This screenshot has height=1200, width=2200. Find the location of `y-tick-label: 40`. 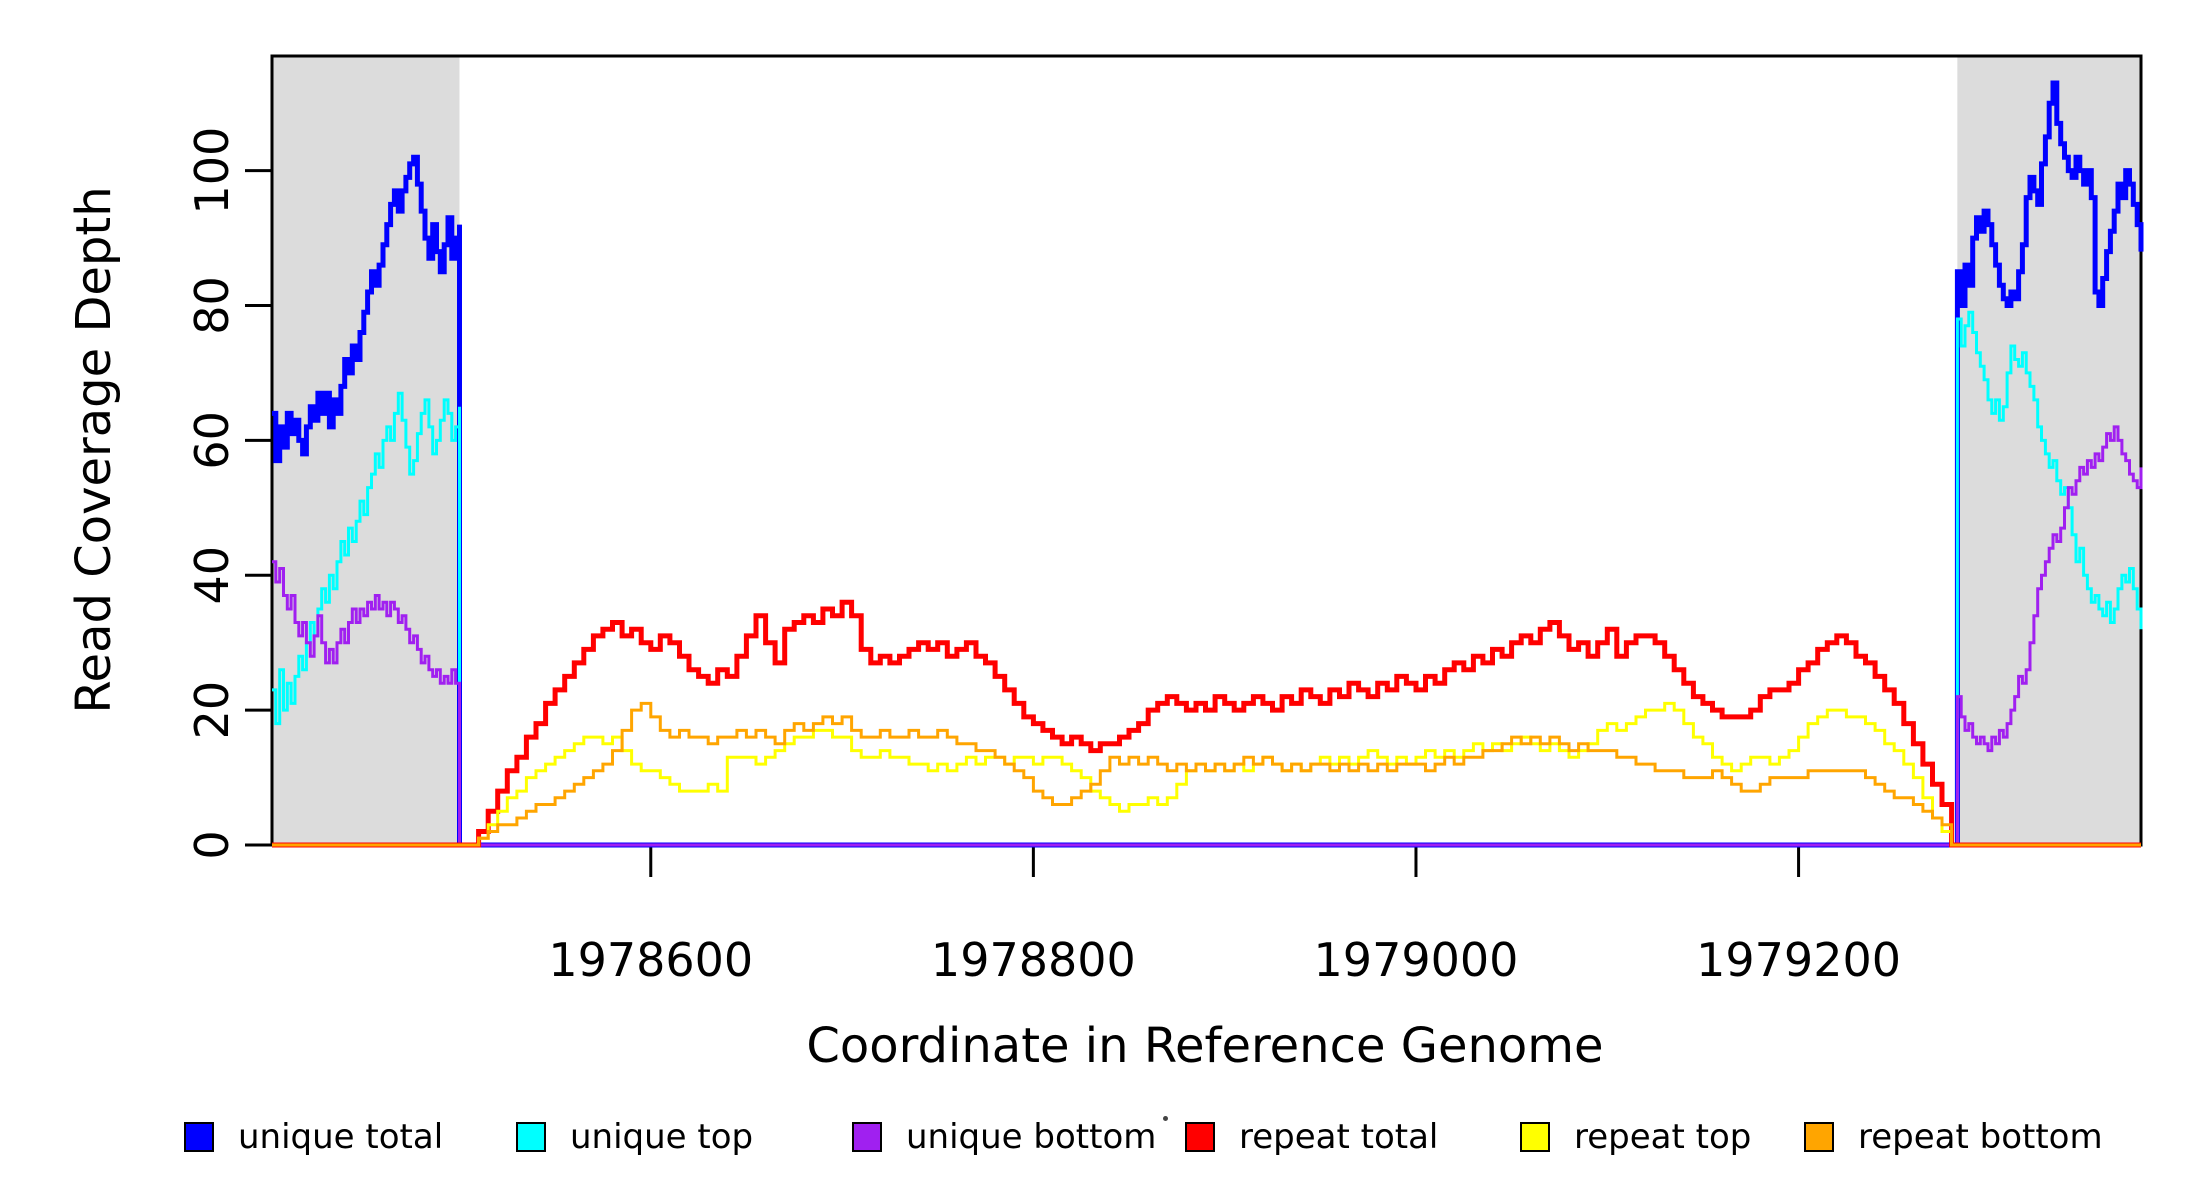

y-tick-label: 40 is located at coordinates (212, 575).